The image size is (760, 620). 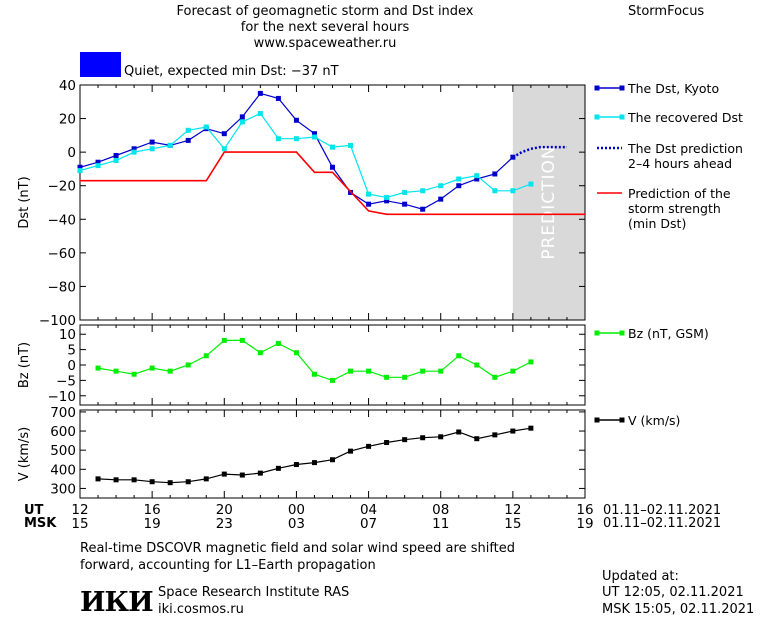 What do you see at coordinates (679, 193) in the screenshot?
I see `dst-legend-label-3: Prediction of the` at bounding box center [679, 193].